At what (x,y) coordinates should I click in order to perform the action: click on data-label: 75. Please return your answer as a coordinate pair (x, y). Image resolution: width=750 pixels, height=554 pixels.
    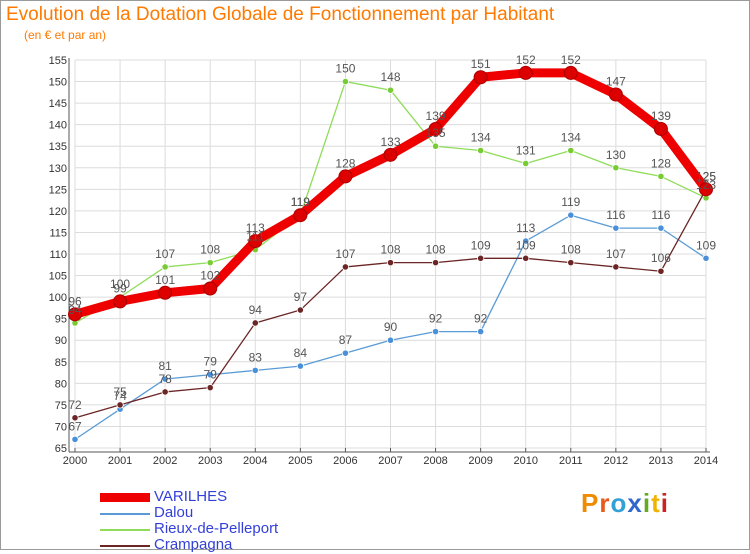
    Looking at the image, I should click on (120, 392).